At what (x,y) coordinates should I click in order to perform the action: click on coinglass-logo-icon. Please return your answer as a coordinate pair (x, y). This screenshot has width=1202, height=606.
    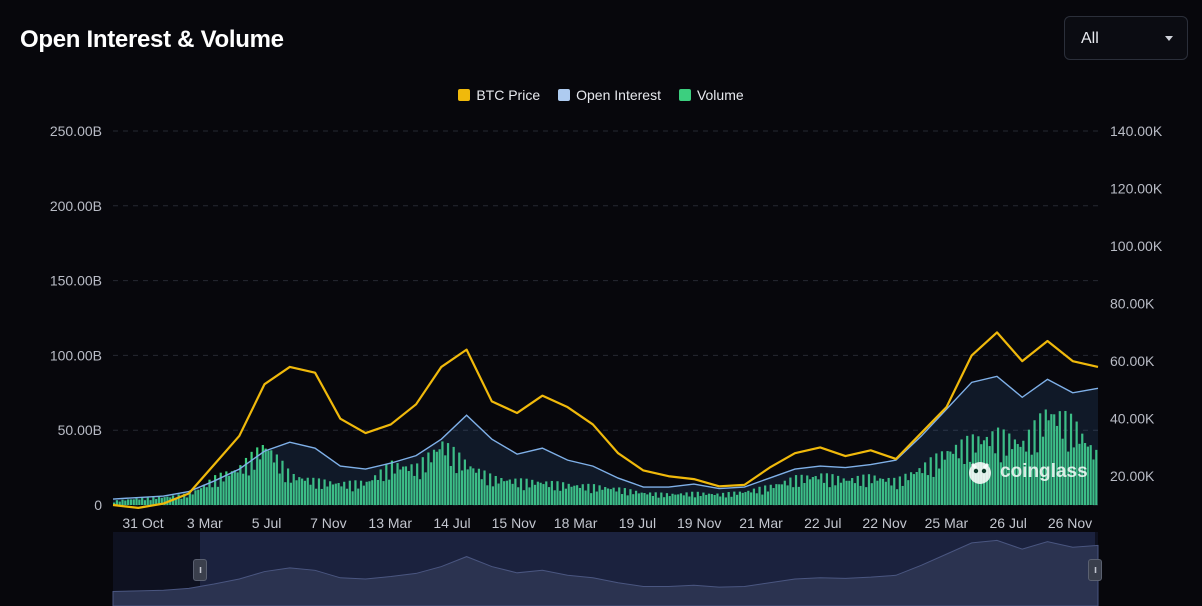
    Looking at the image, I should click on (980, 473).